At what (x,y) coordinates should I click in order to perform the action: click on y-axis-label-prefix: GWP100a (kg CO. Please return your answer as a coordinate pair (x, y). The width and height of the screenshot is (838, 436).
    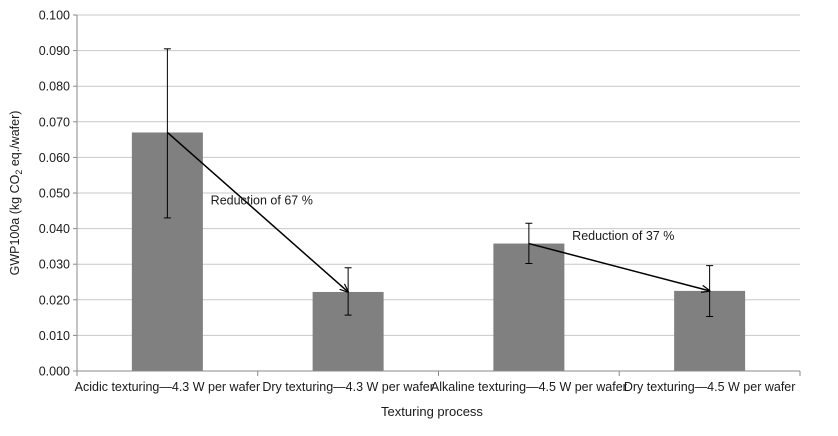
    Looking at the image, I should click on (15, 224).